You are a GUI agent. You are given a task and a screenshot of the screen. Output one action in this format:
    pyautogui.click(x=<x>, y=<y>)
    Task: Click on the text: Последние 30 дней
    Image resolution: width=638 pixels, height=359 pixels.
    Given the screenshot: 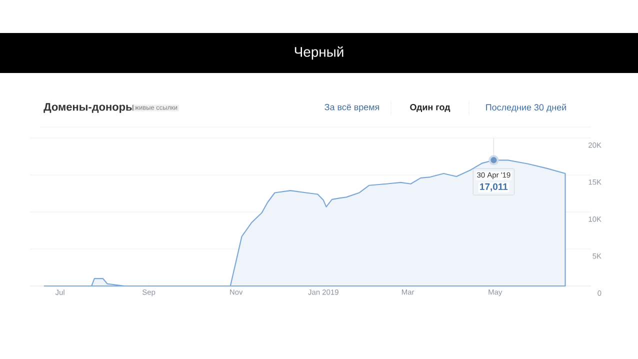 What is the action you would take?
    pyautogui.click(x=526, y=108)
    